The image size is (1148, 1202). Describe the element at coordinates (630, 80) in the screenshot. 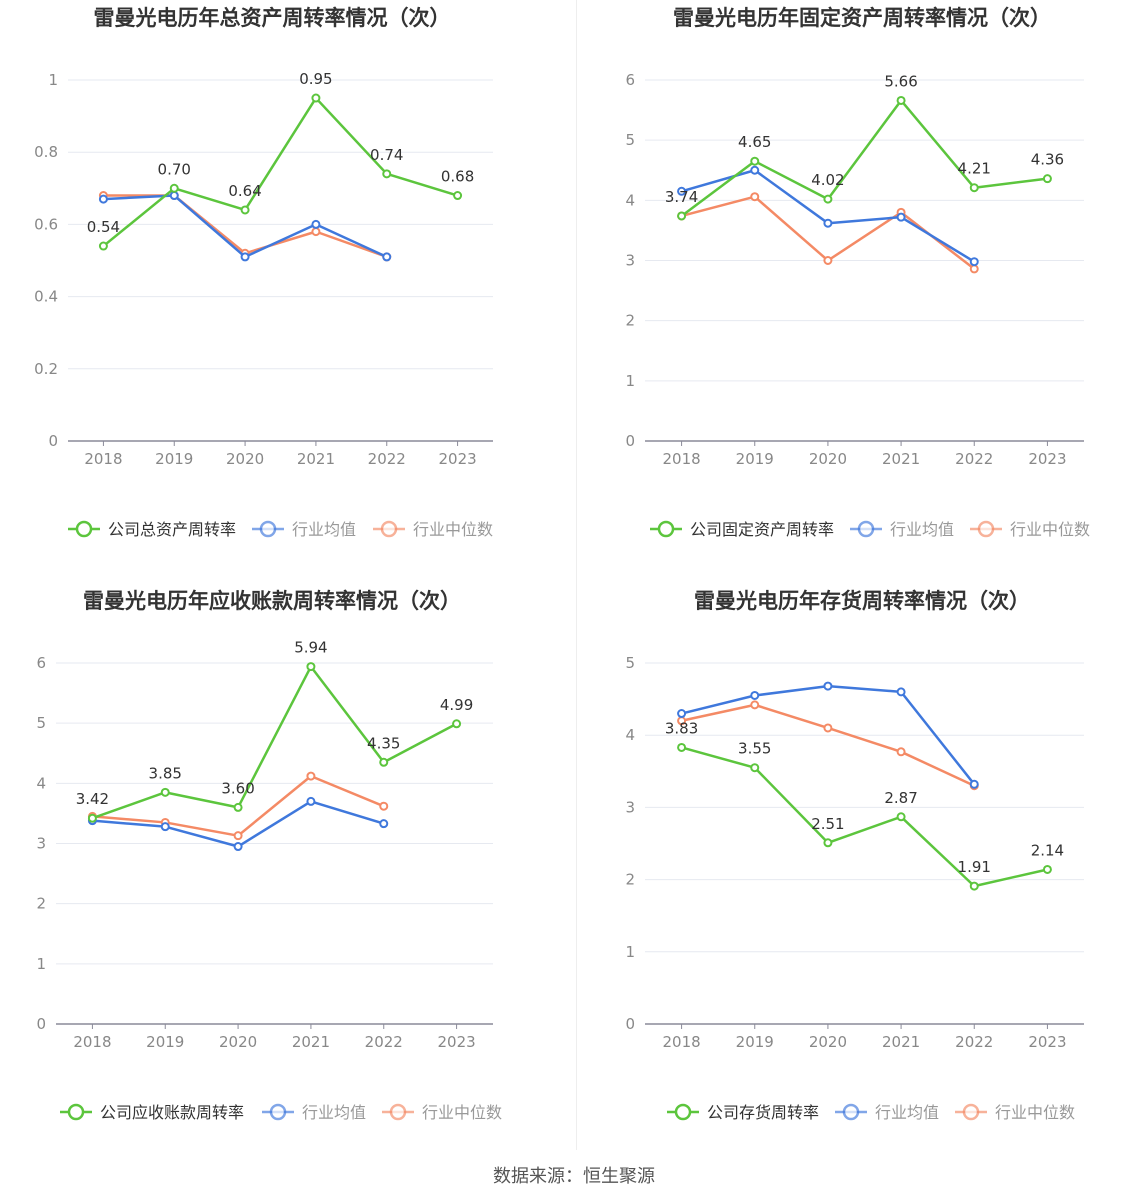

I see `y-tick-label: 6` at that location.